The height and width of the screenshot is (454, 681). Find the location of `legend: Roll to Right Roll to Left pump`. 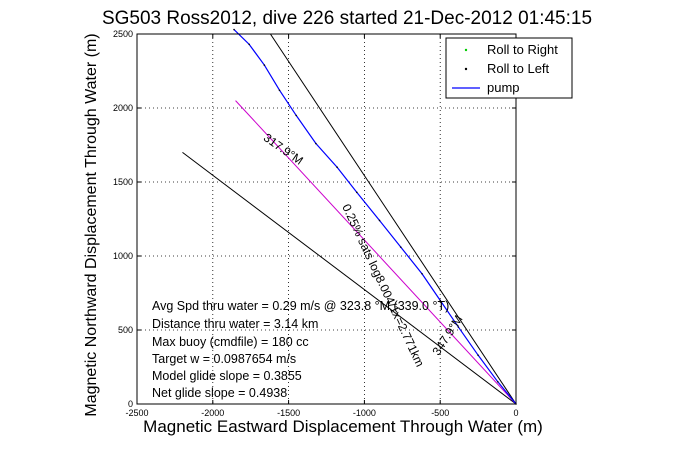

legend: Roll to Right Roll to Left pump is located at coordinates (509, 68).